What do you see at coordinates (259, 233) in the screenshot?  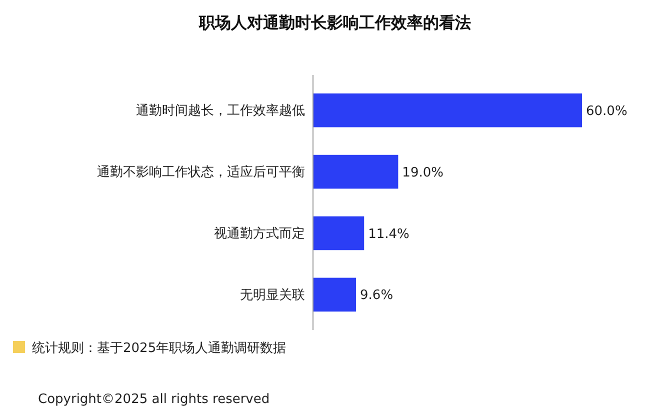 I see `y-tick-label: 视通勤方式而定` at bounding box center [259, 233].